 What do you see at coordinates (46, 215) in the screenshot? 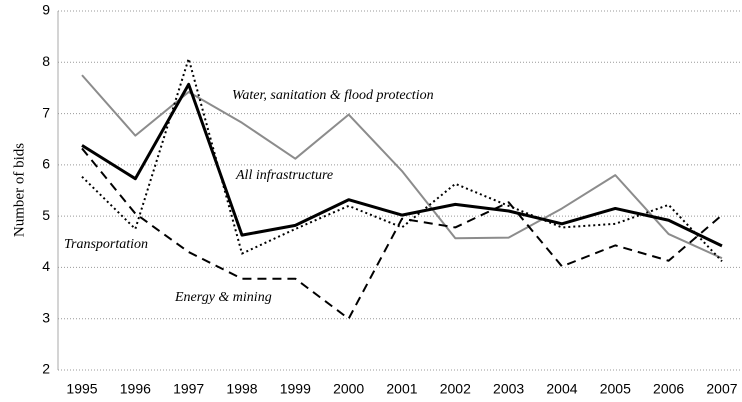
I see `y-tick-label: 5` at bounding box center [46, 215].